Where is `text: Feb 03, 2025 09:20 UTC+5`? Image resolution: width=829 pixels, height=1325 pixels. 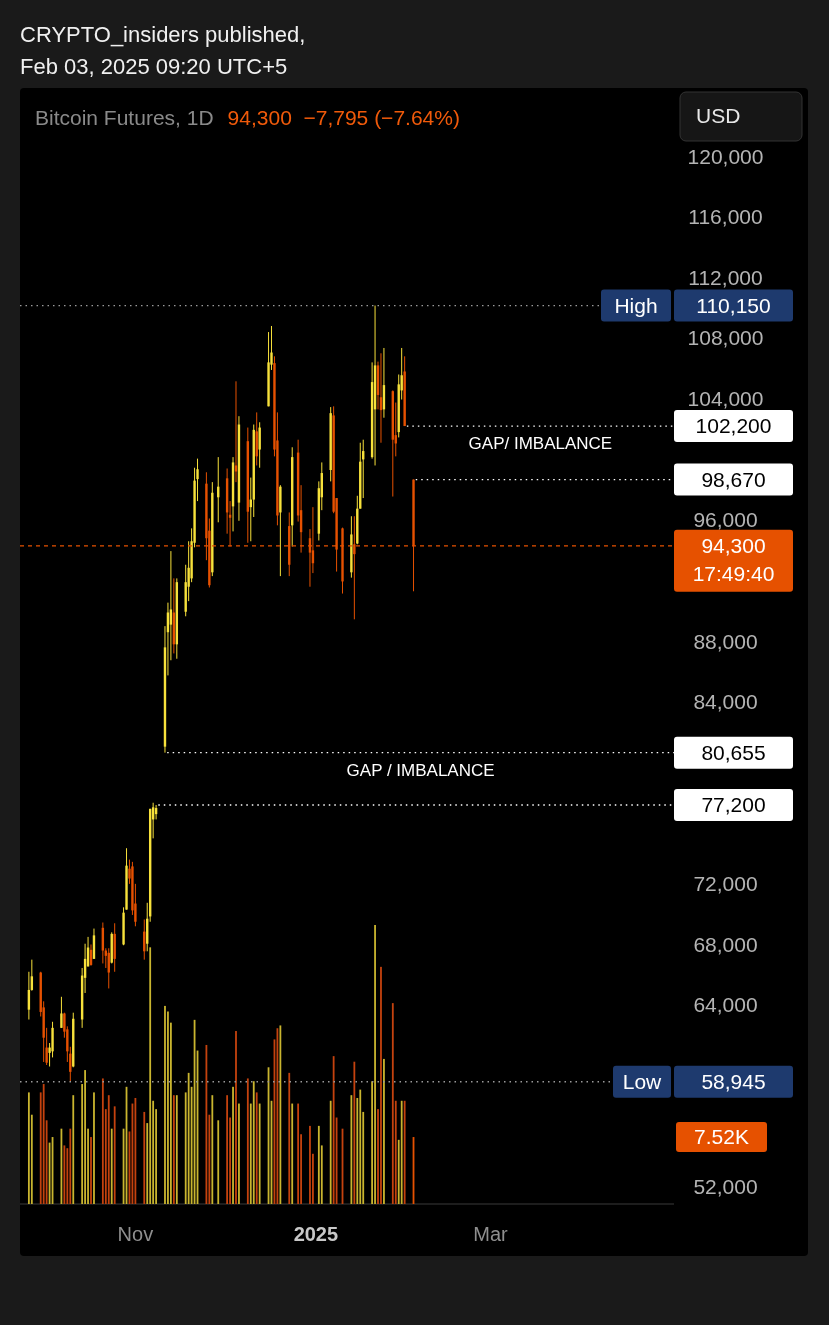 text: Feb 03, 2025 09:20 UTC+5 is located at coordinates (154, 66).